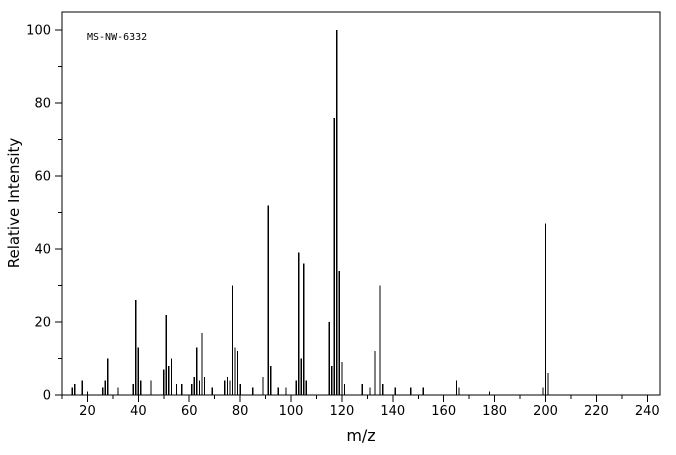  What do you see at coordinates (42, 323) in the screenshot?
I see `y-tick-label: 20` at bounding box center [42, 323].